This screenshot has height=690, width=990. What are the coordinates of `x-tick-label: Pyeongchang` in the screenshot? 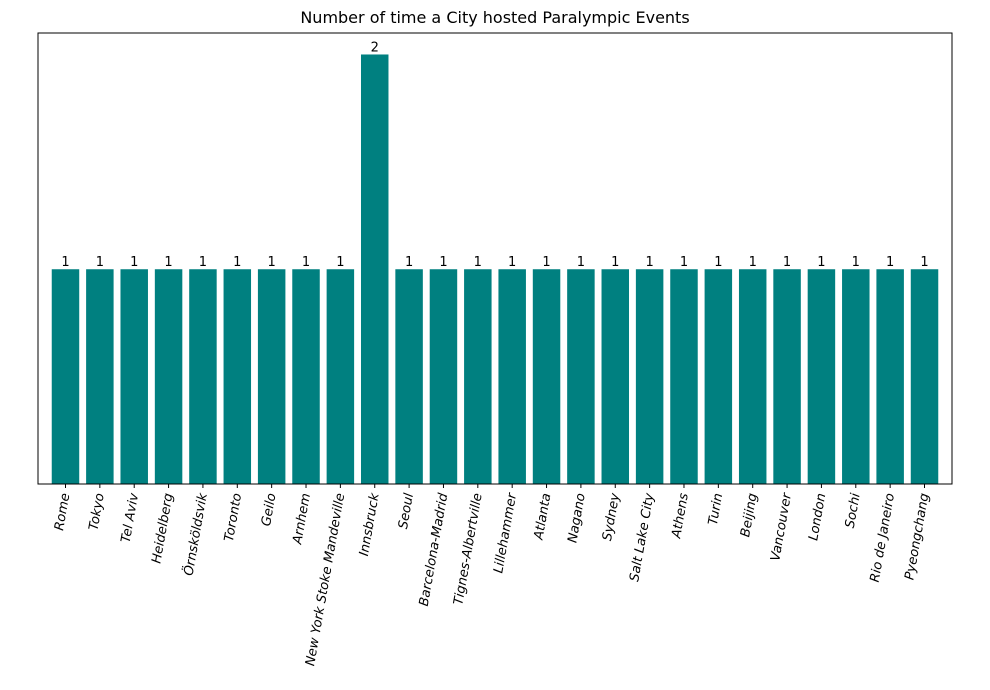 It's located at (917, 536).